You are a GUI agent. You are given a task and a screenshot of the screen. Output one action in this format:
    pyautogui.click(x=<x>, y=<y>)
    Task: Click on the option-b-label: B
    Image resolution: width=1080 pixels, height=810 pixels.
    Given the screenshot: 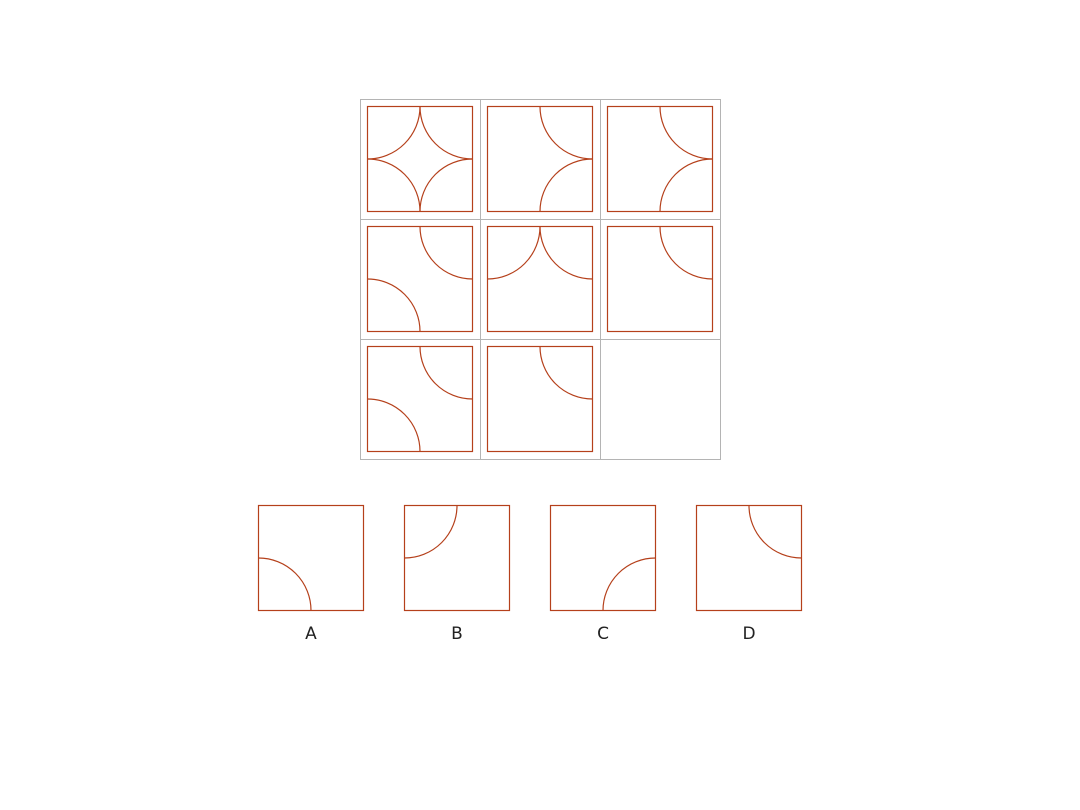 What is the action you would take?
    pyautogui.click(x=457, y=634)
    